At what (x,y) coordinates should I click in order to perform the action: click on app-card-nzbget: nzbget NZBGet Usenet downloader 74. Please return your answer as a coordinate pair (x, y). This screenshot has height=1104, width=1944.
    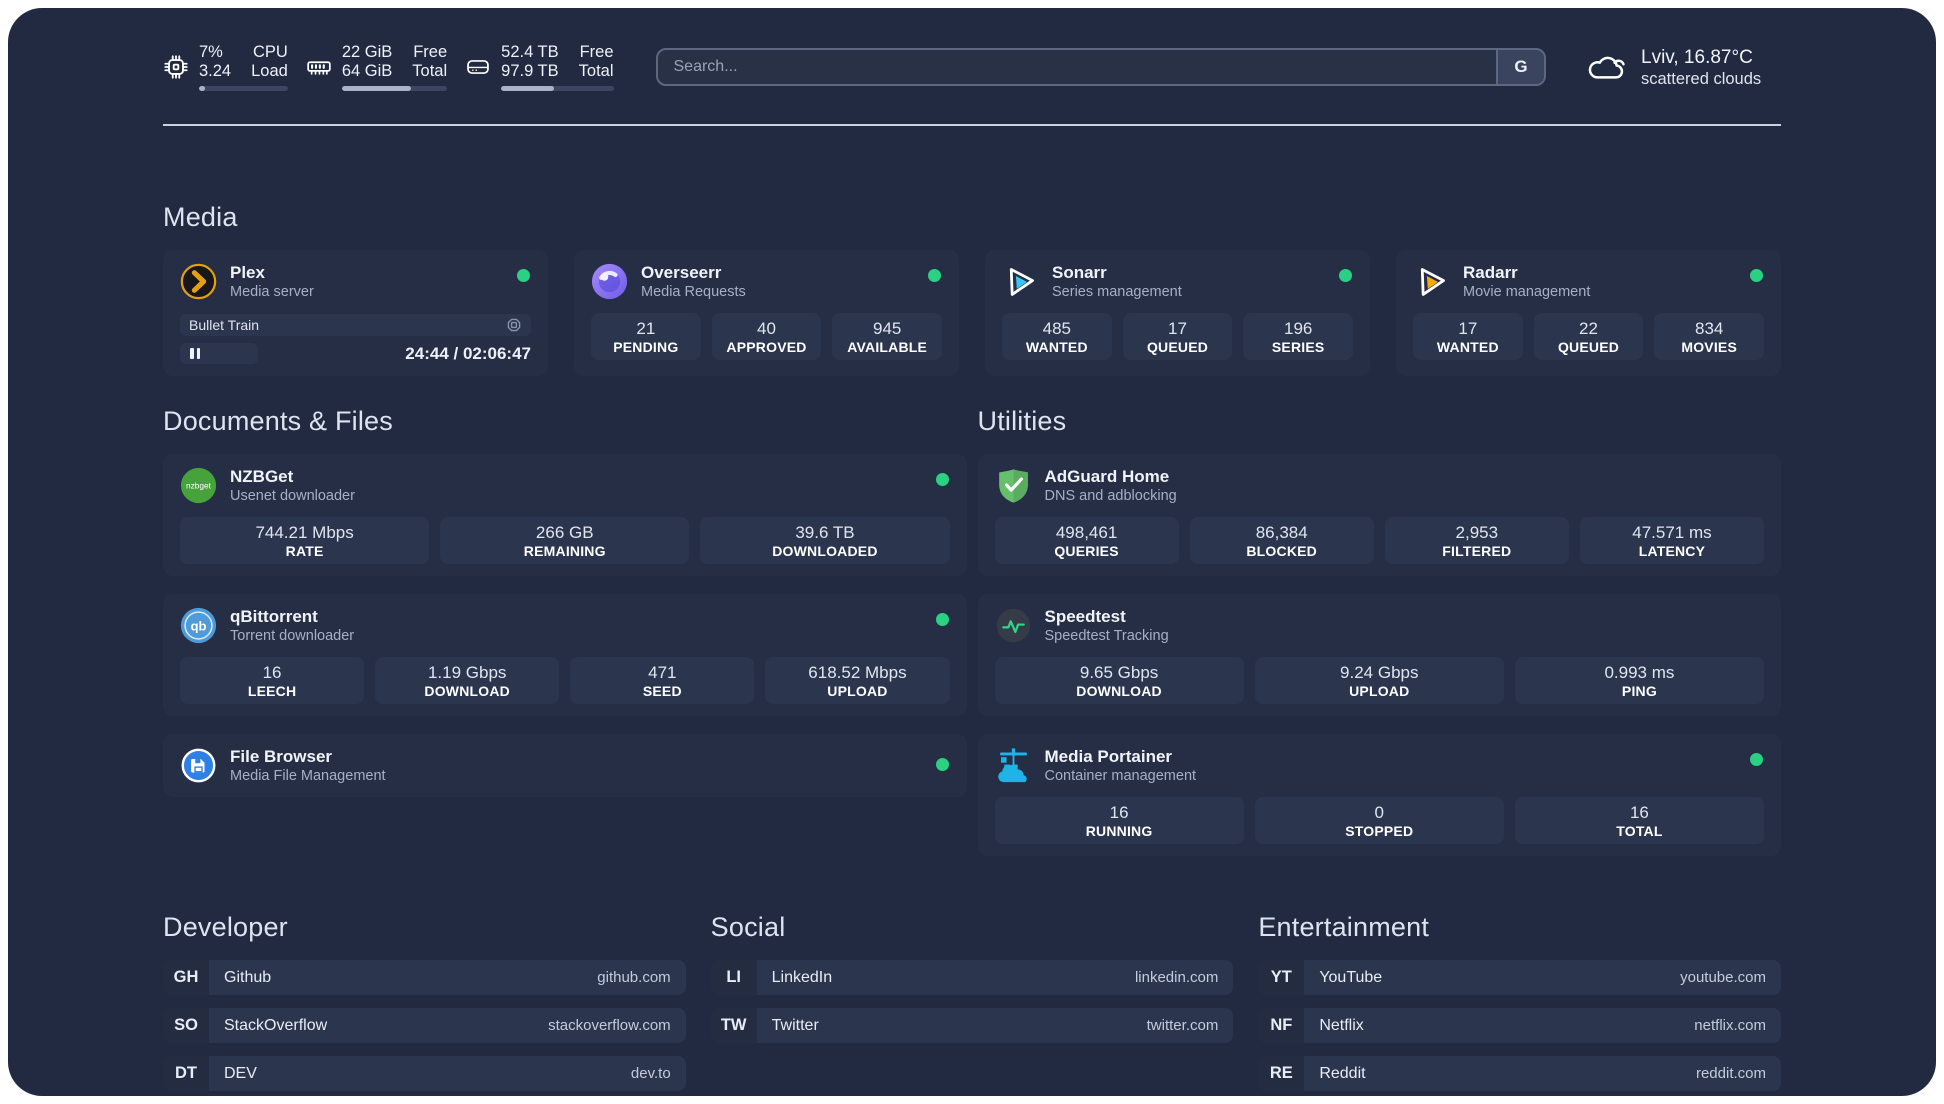
    Looking at the image, I should click on (565, 515).